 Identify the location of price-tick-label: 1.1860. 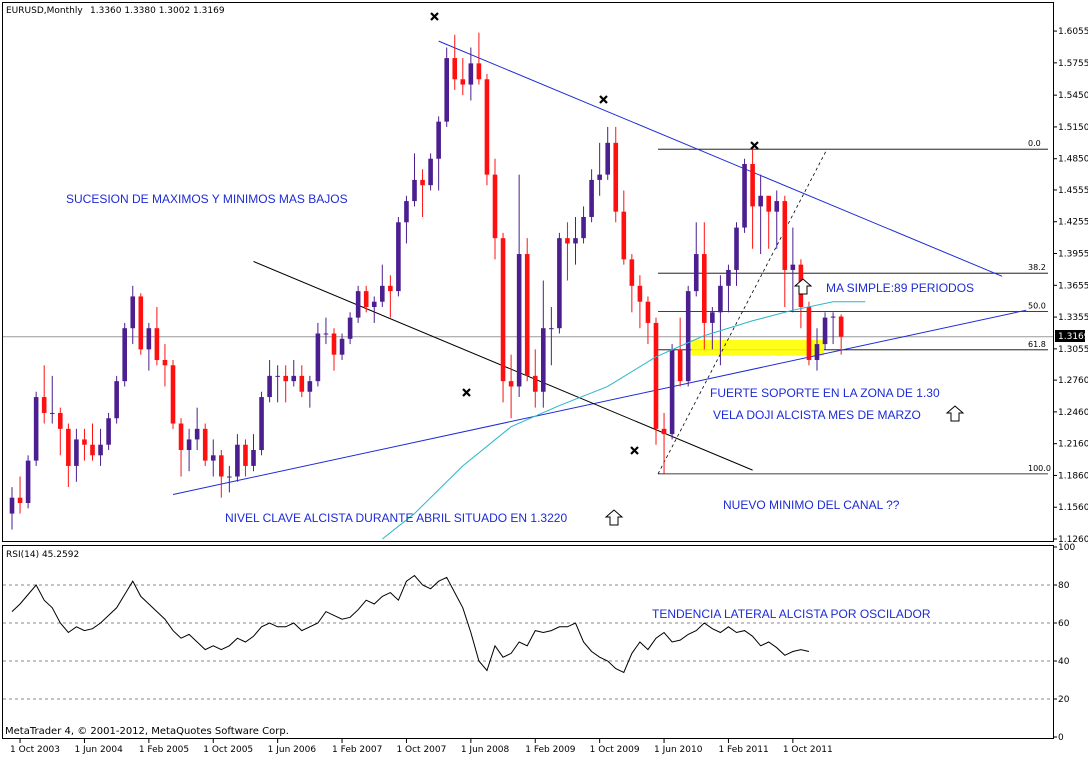
(1073, 476).